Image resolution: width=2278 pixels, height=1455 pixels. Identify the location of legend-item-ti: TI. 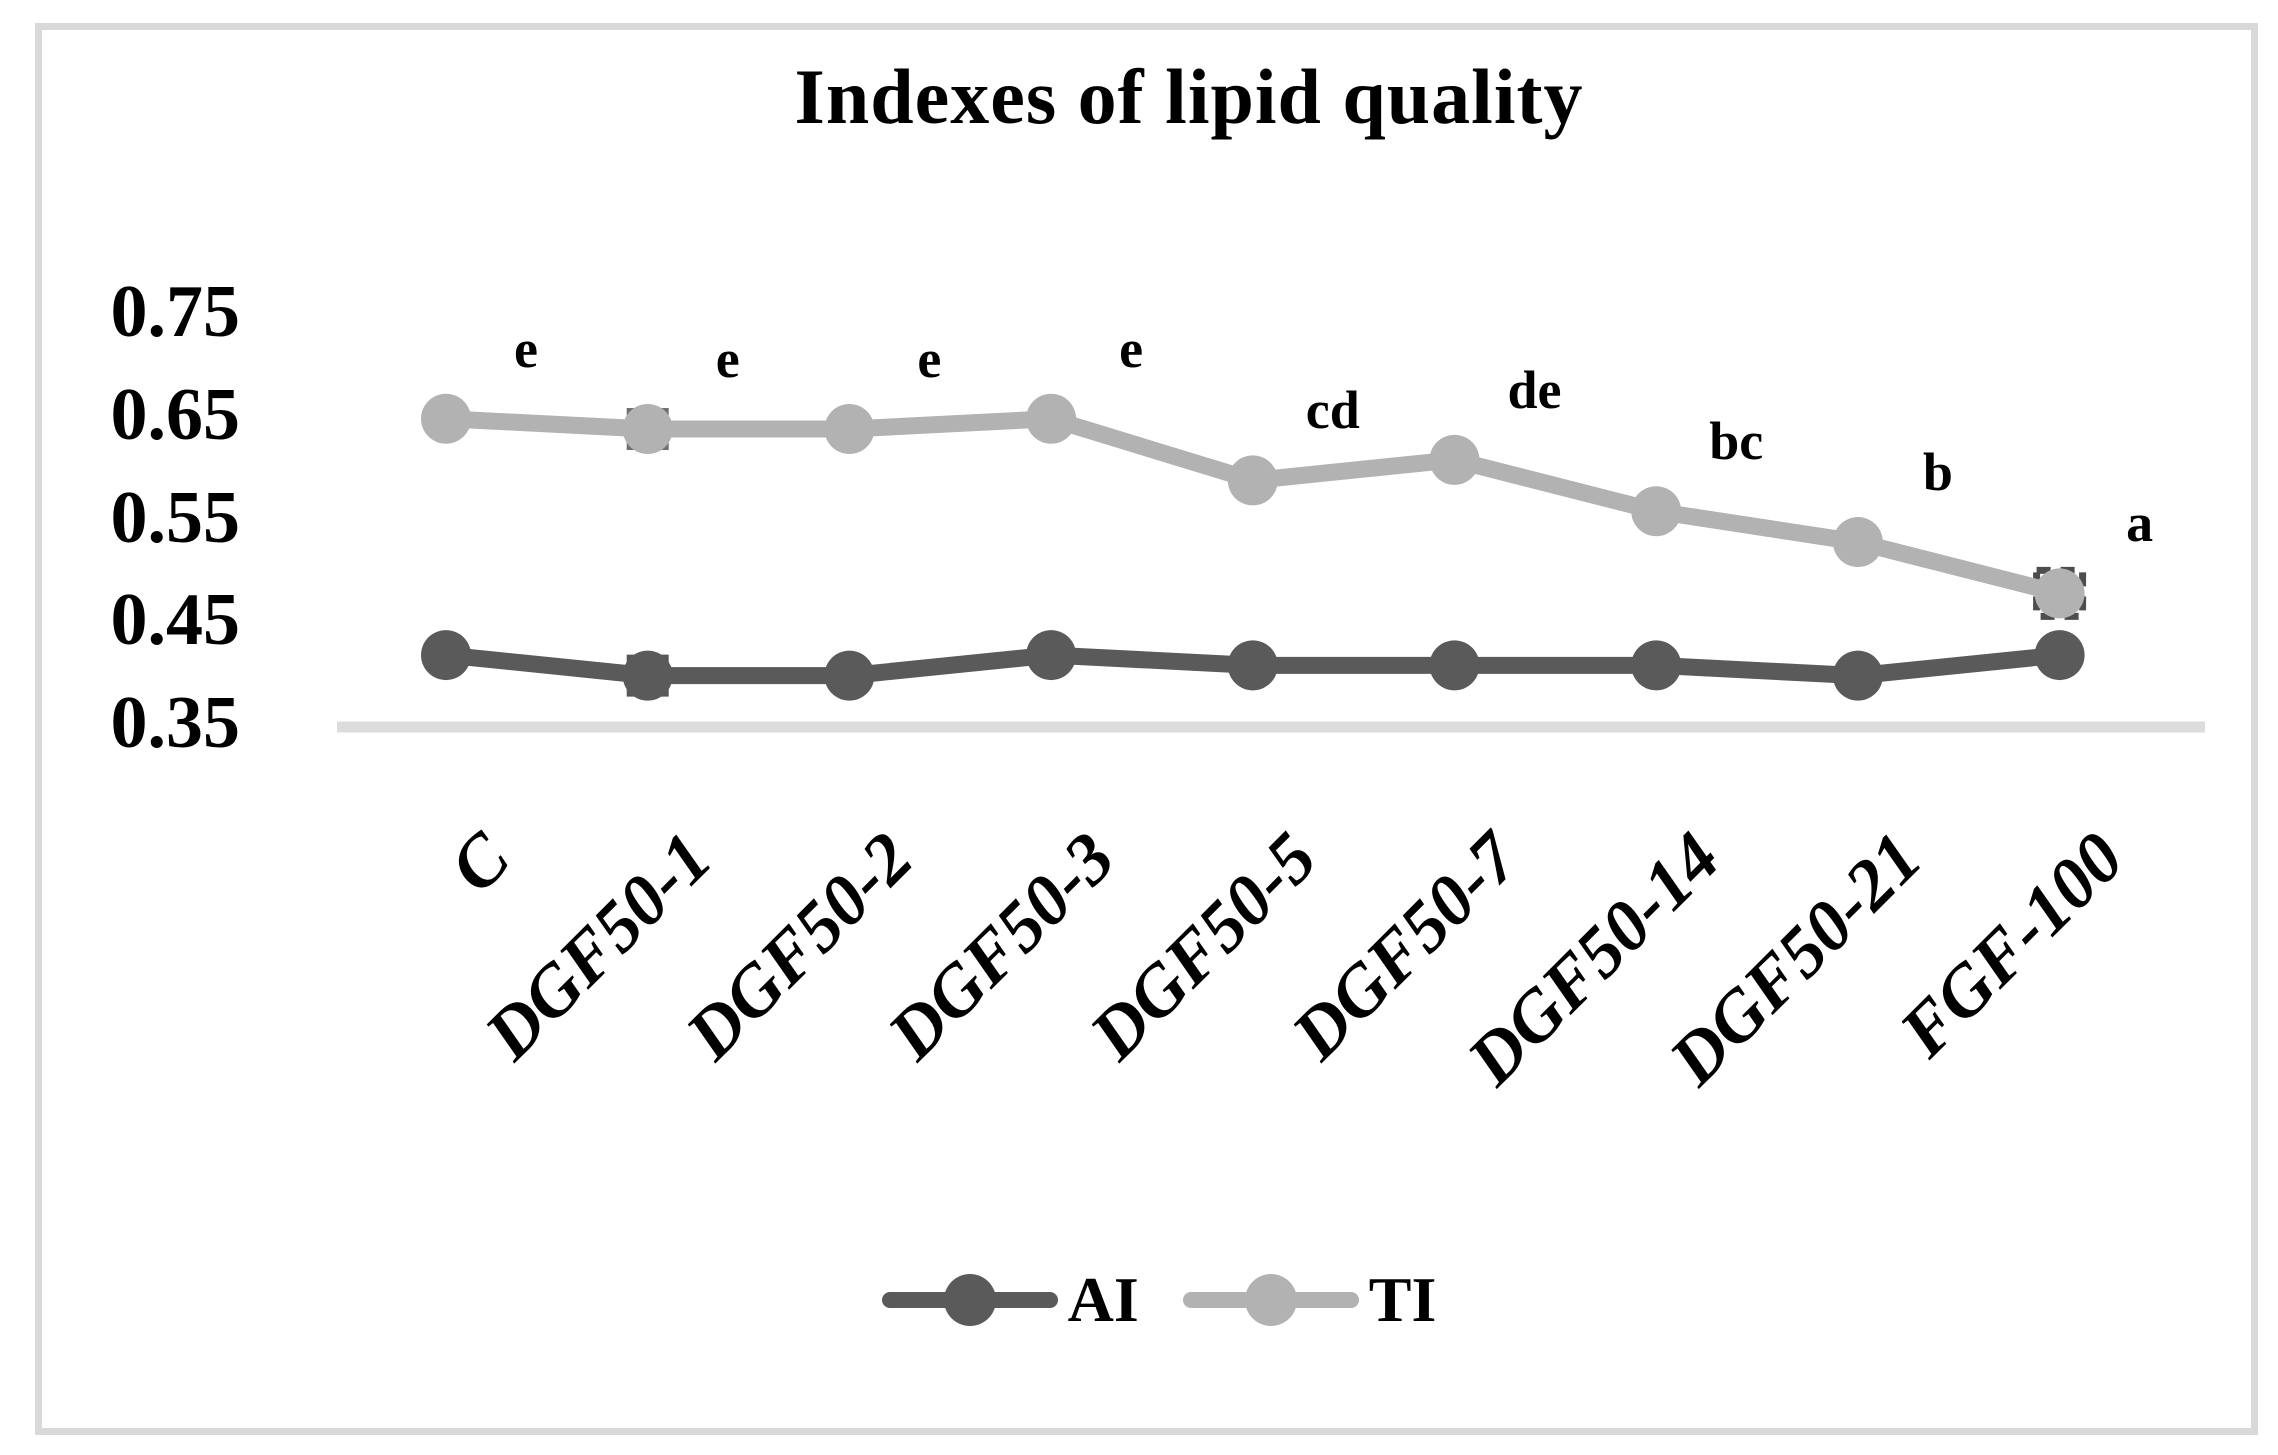
(1309, 1299).